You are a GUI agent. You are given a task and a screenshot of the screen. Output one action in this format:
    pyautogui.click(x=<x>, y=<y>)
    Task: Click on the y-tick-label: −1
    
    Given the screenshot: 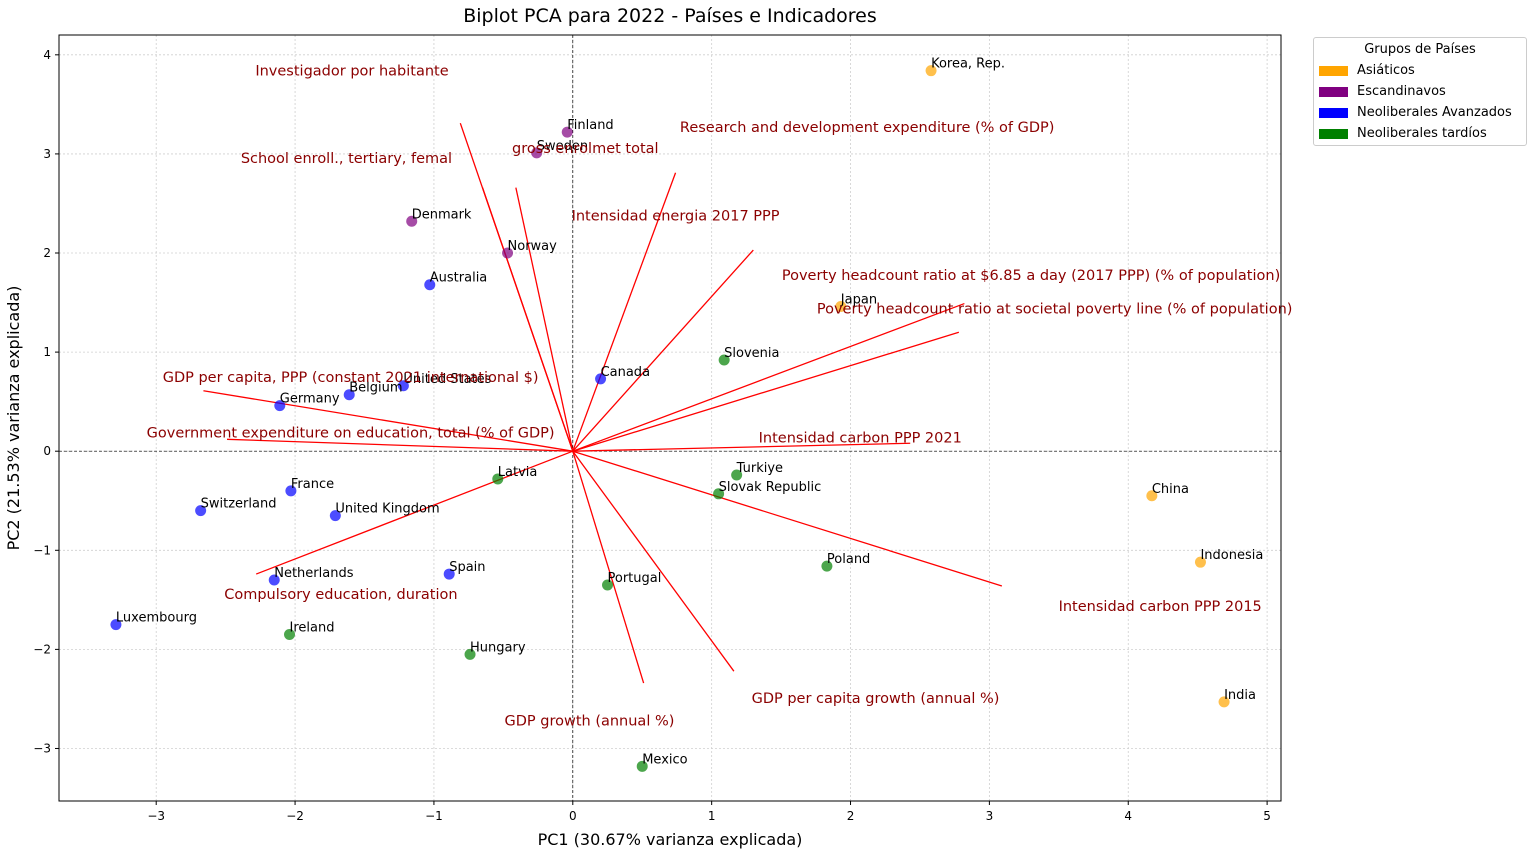 What is the action you would take?
    pyautogui.click(x=42, y=550)
    